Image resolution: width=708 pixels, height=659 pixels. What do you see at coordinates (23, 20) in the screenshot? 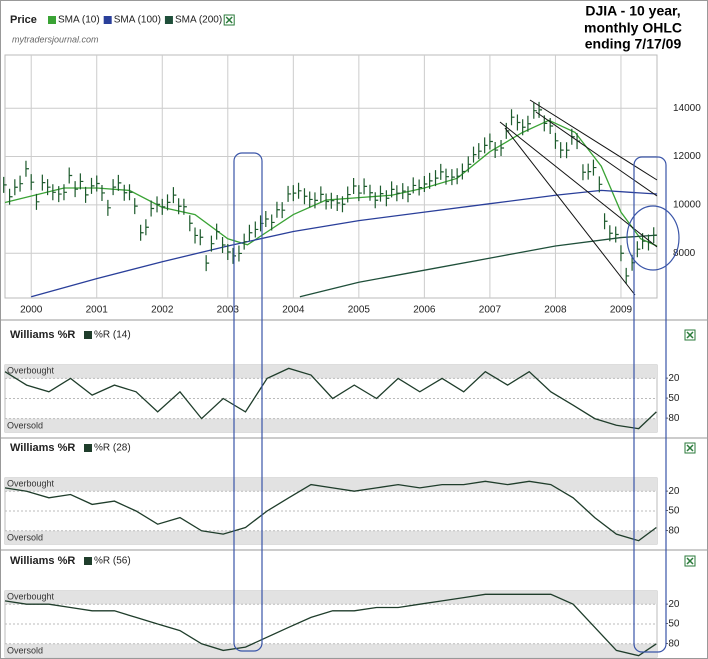
I see `panel-label: Price` at bounding box center [23, 20].